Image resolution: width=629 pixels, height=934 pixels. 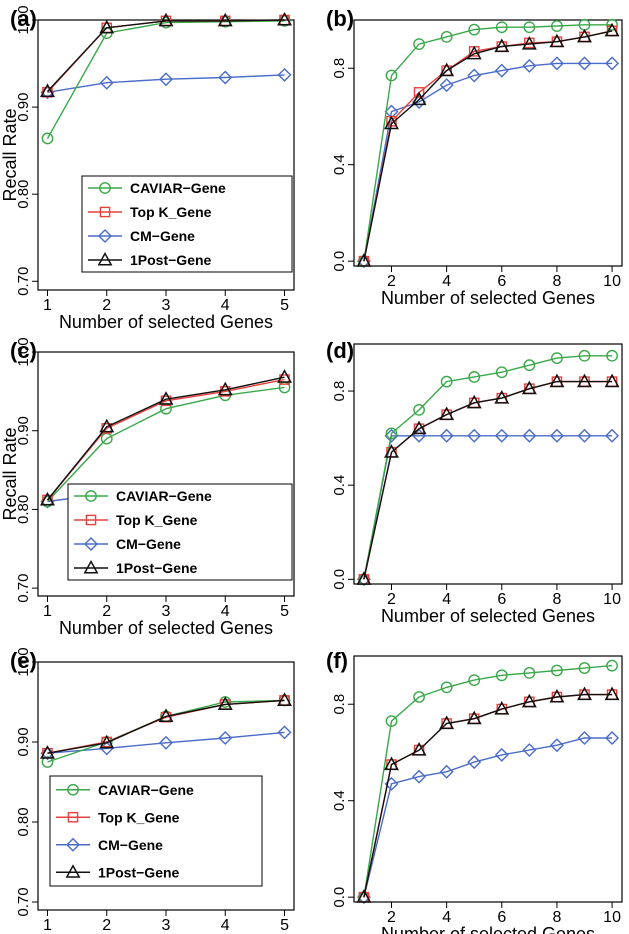 What do you see at coordinates (339, 164) in the screenshot?
I see `y-tick-label: 0.4` at bounding box center [339, 164].